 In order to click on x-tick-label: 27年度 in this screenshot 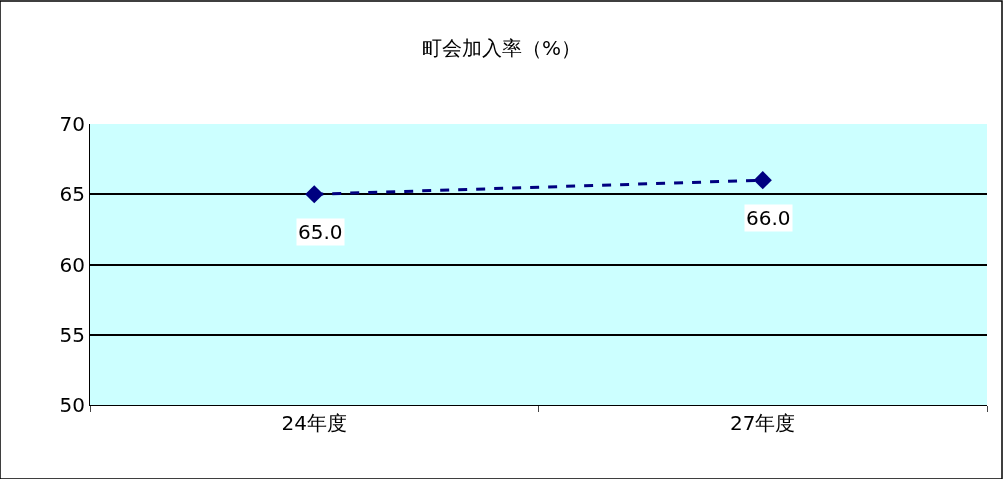, I will do `click(763, 423)`.